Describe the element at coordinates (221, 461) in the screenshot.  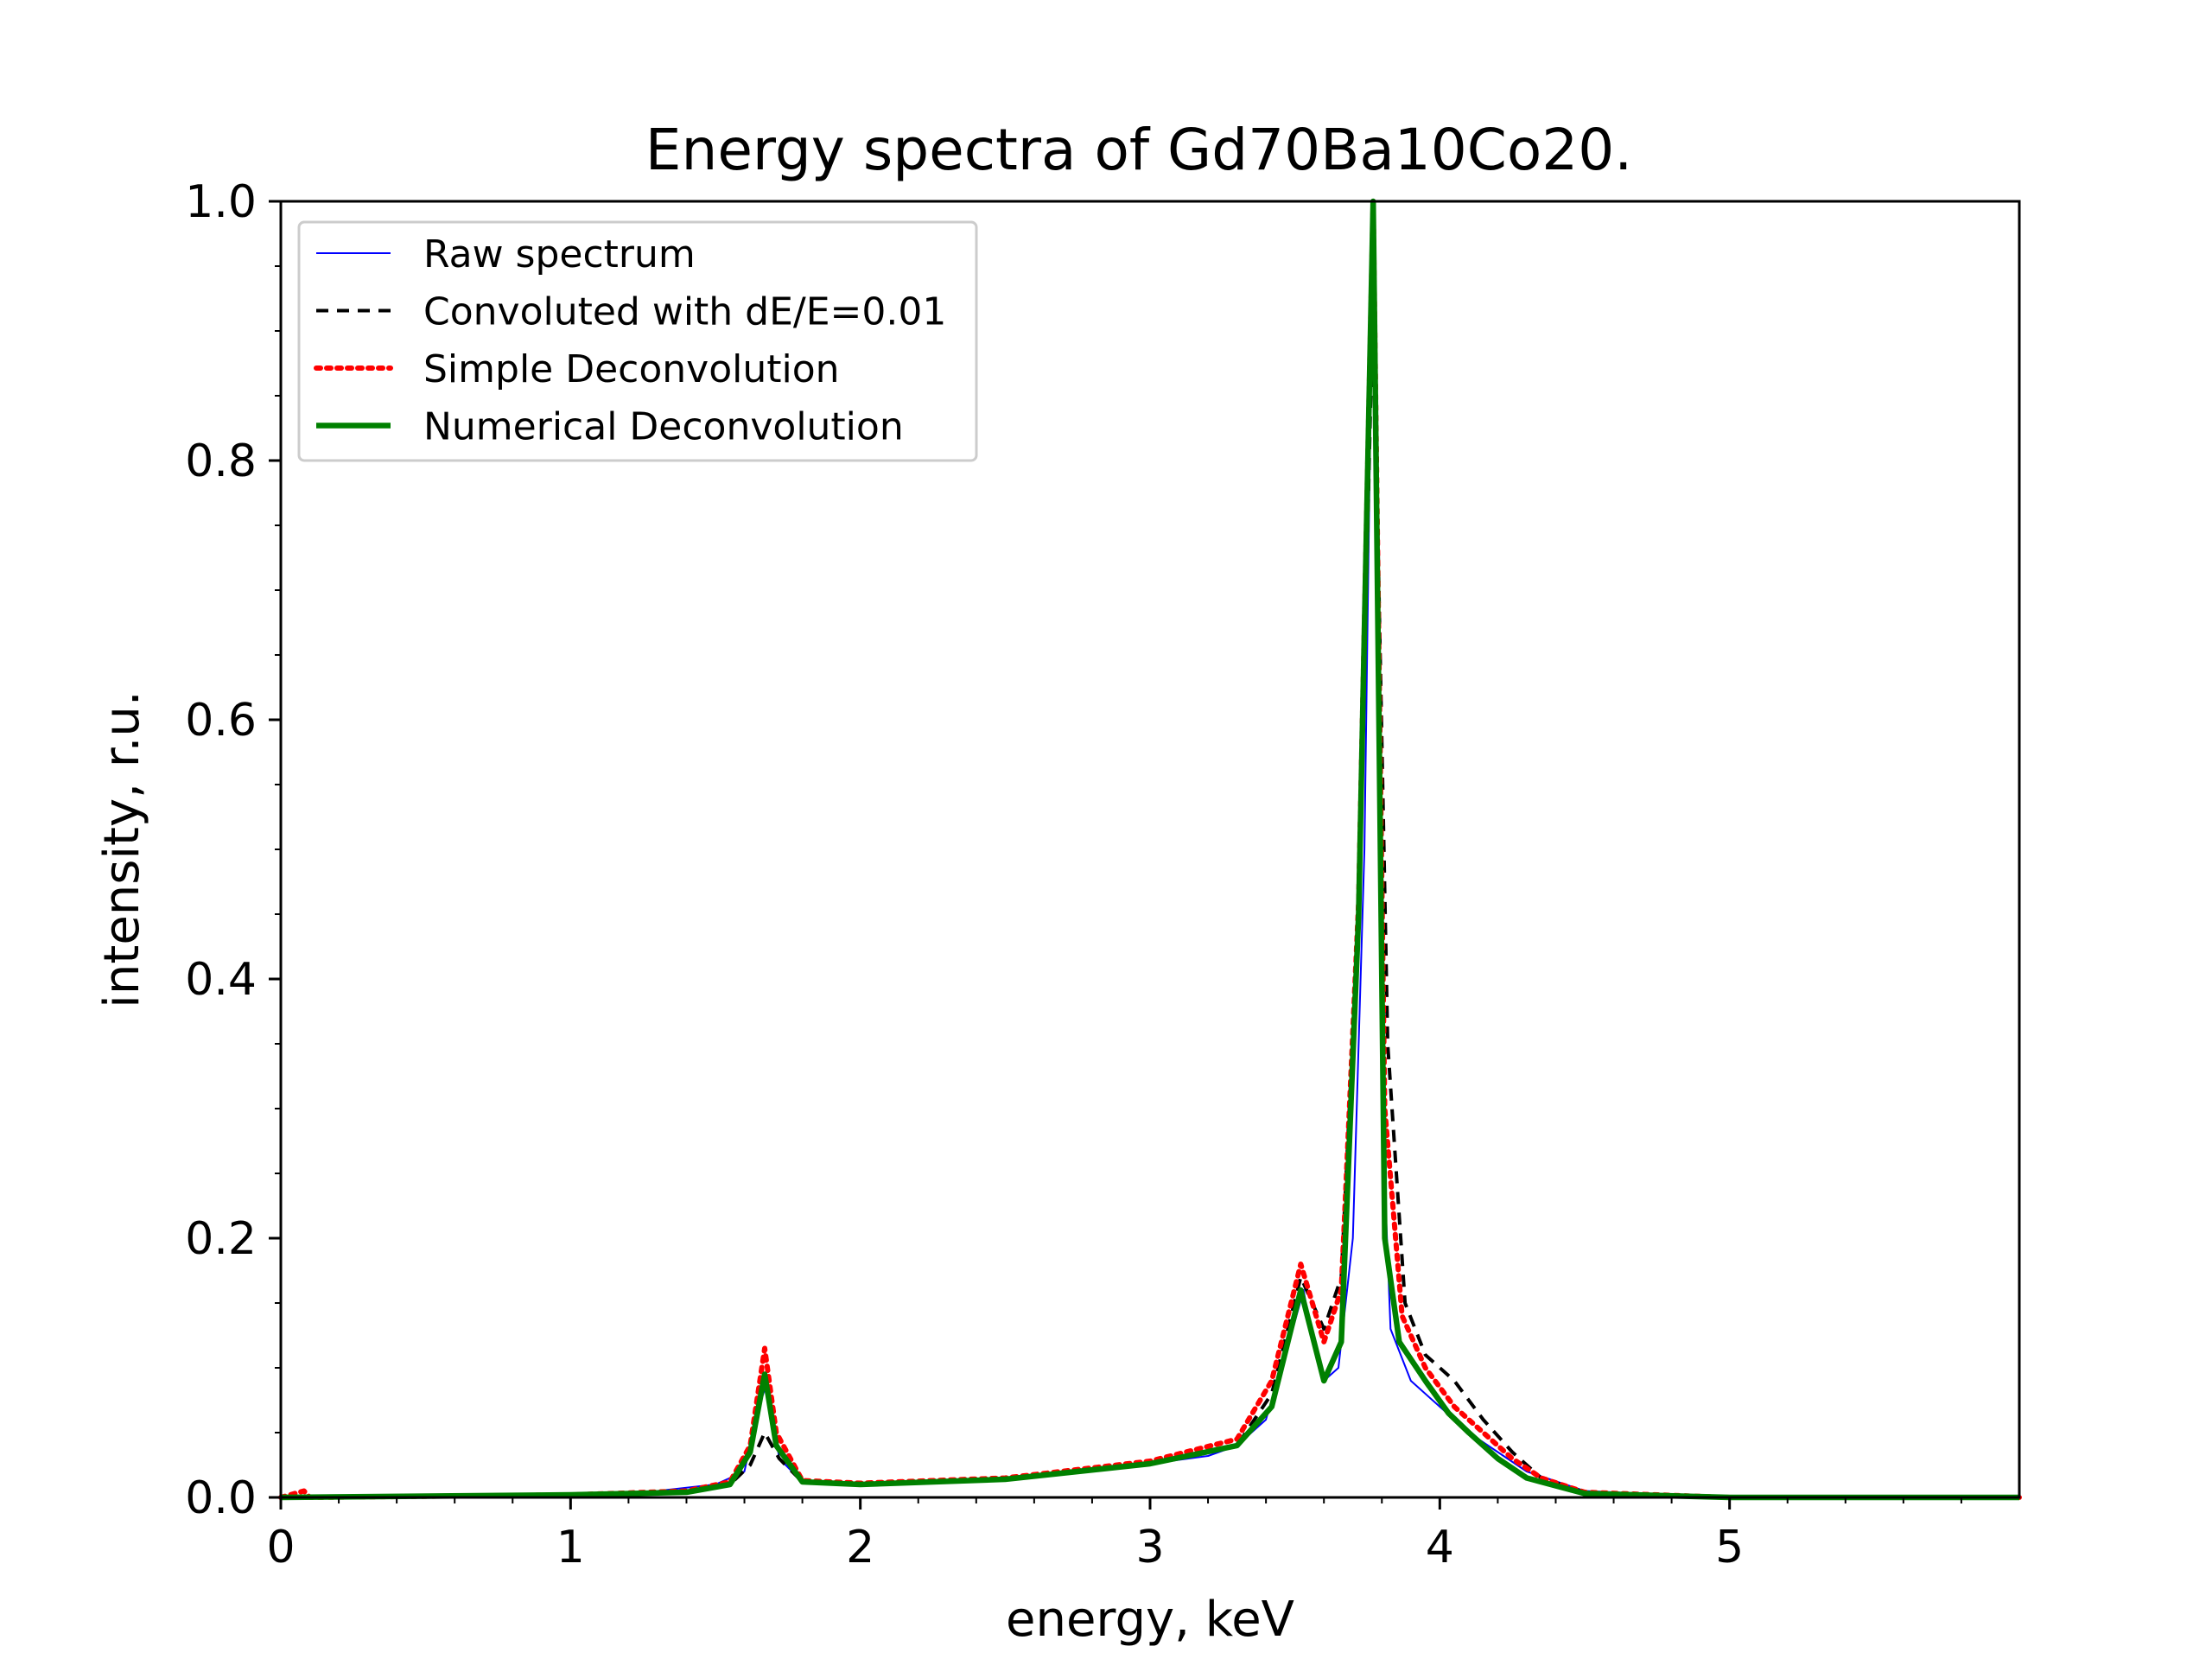
I see `y-tick-label: 0.8` at that location.